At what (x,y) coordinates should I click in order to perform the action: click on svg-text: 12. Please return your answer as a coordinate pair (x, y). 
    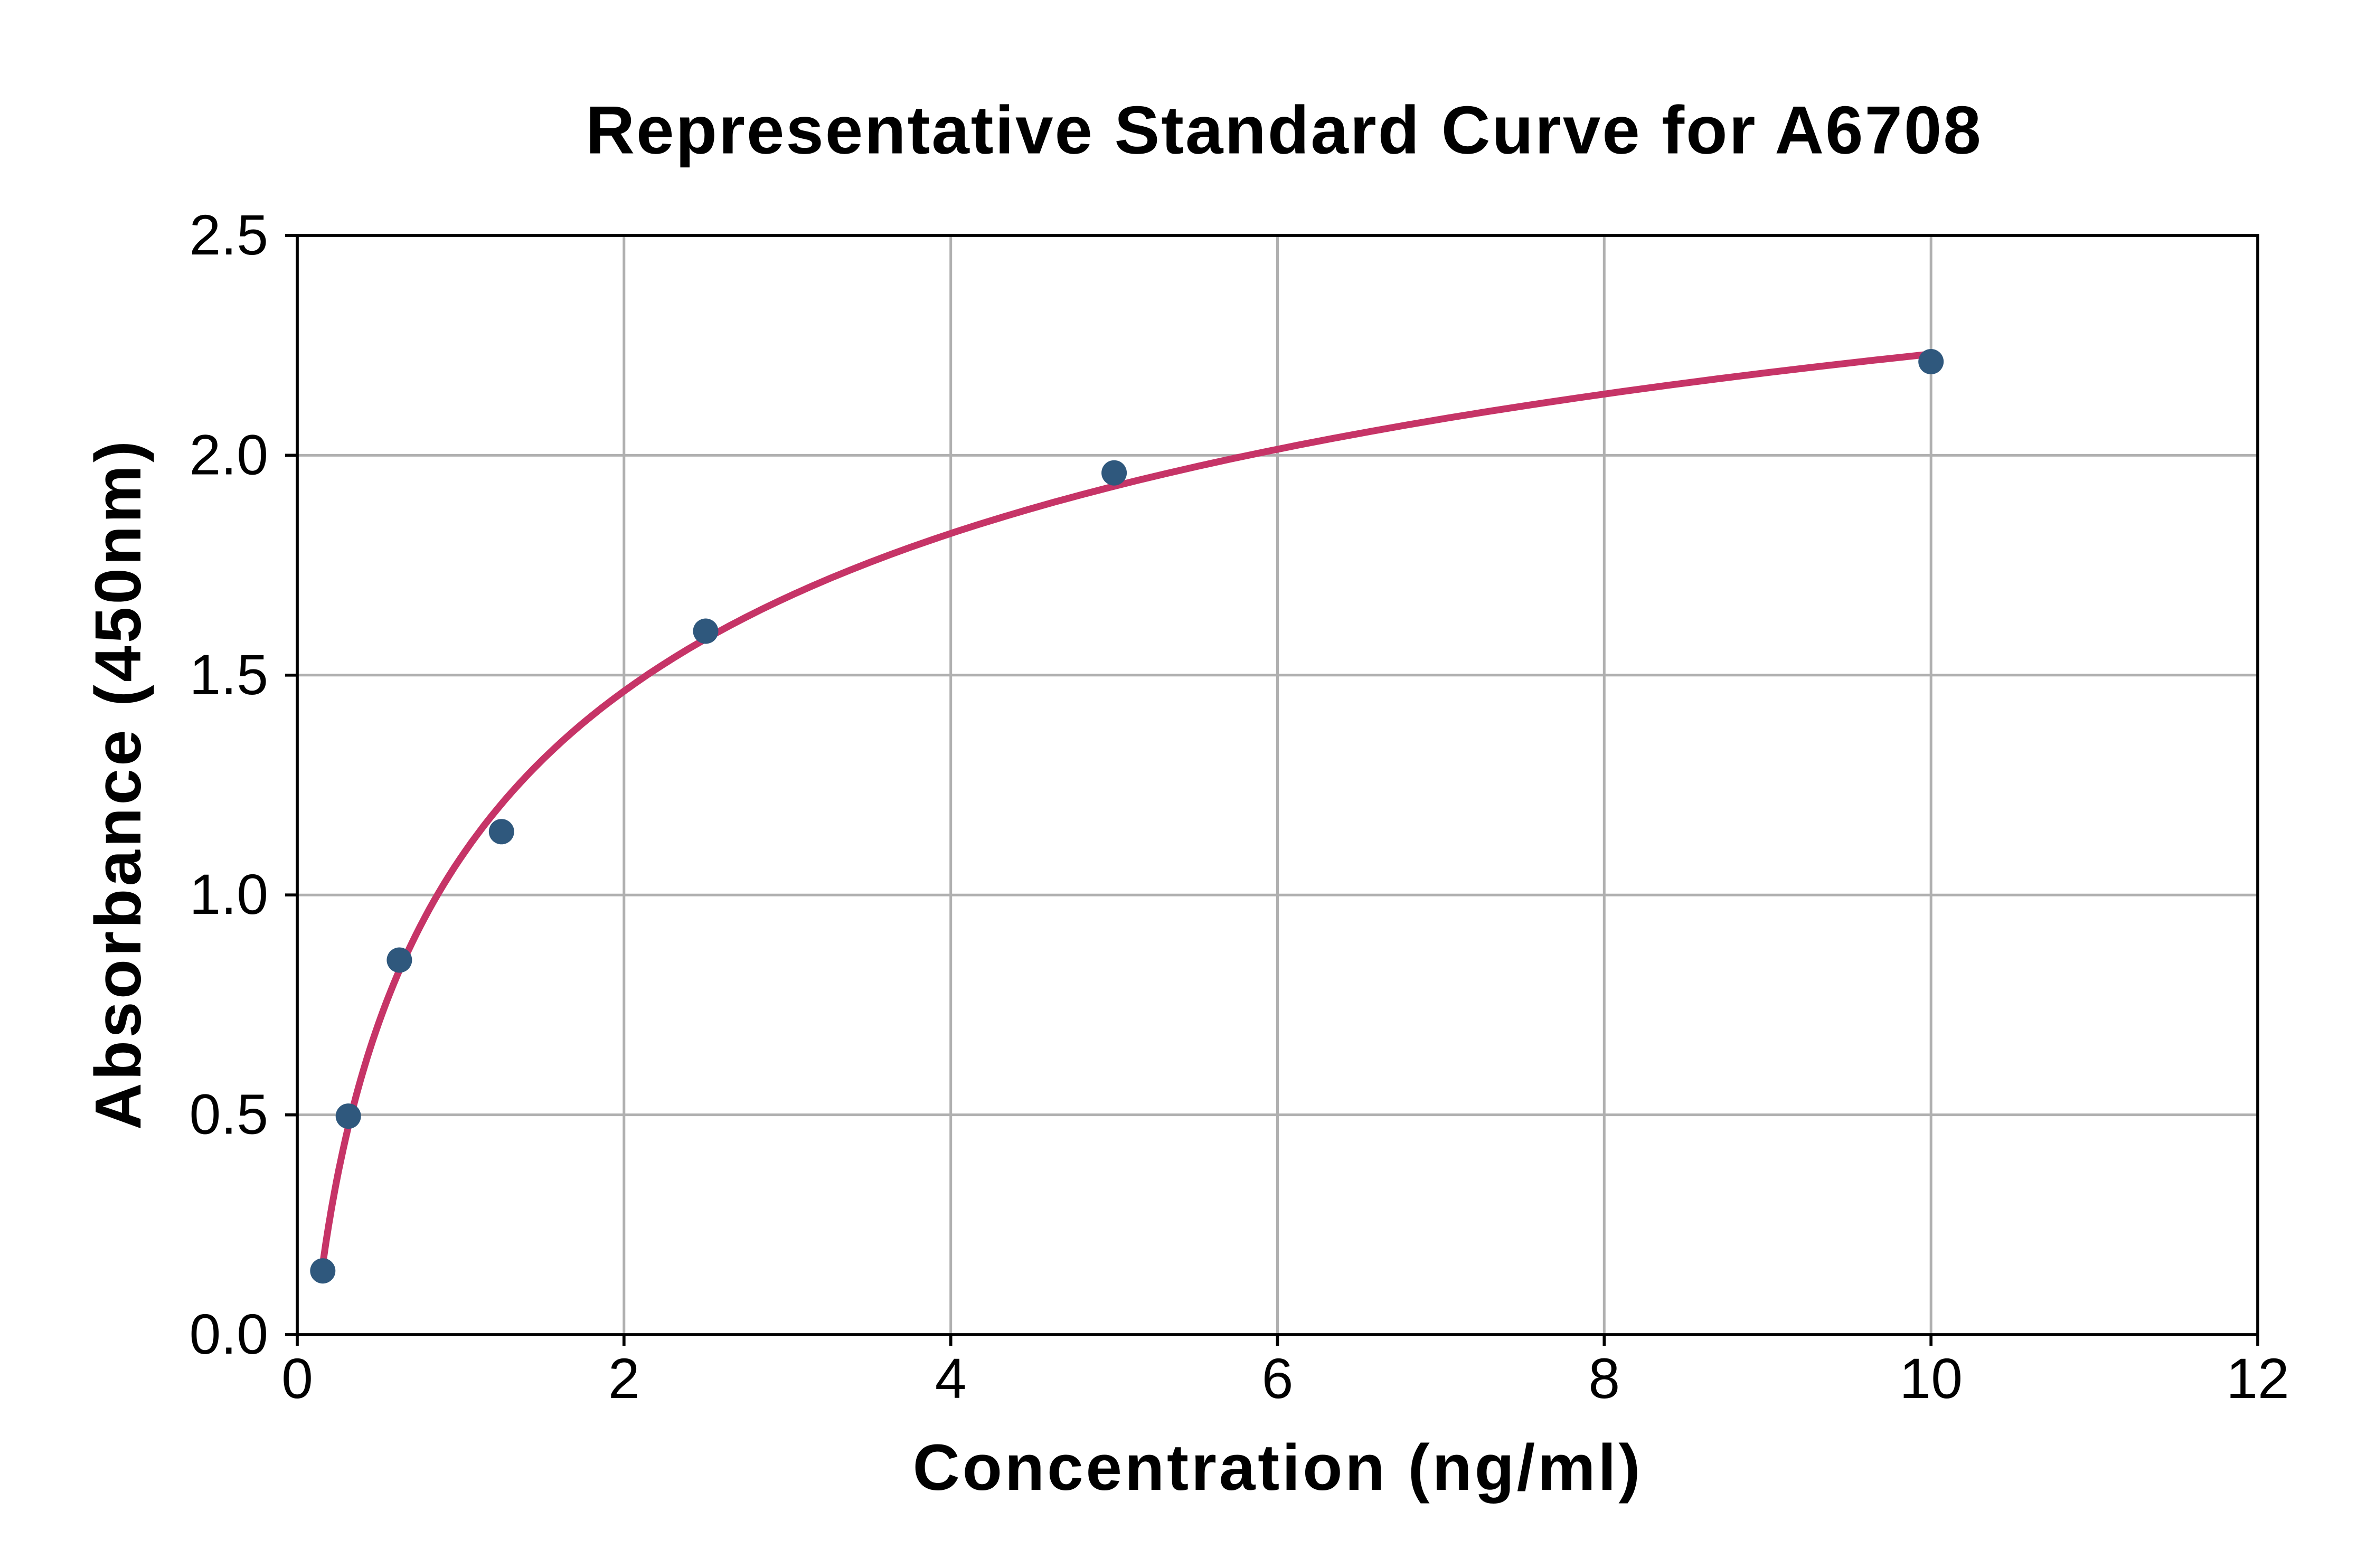
    Looking at the image, I should click on (2257, 1379).